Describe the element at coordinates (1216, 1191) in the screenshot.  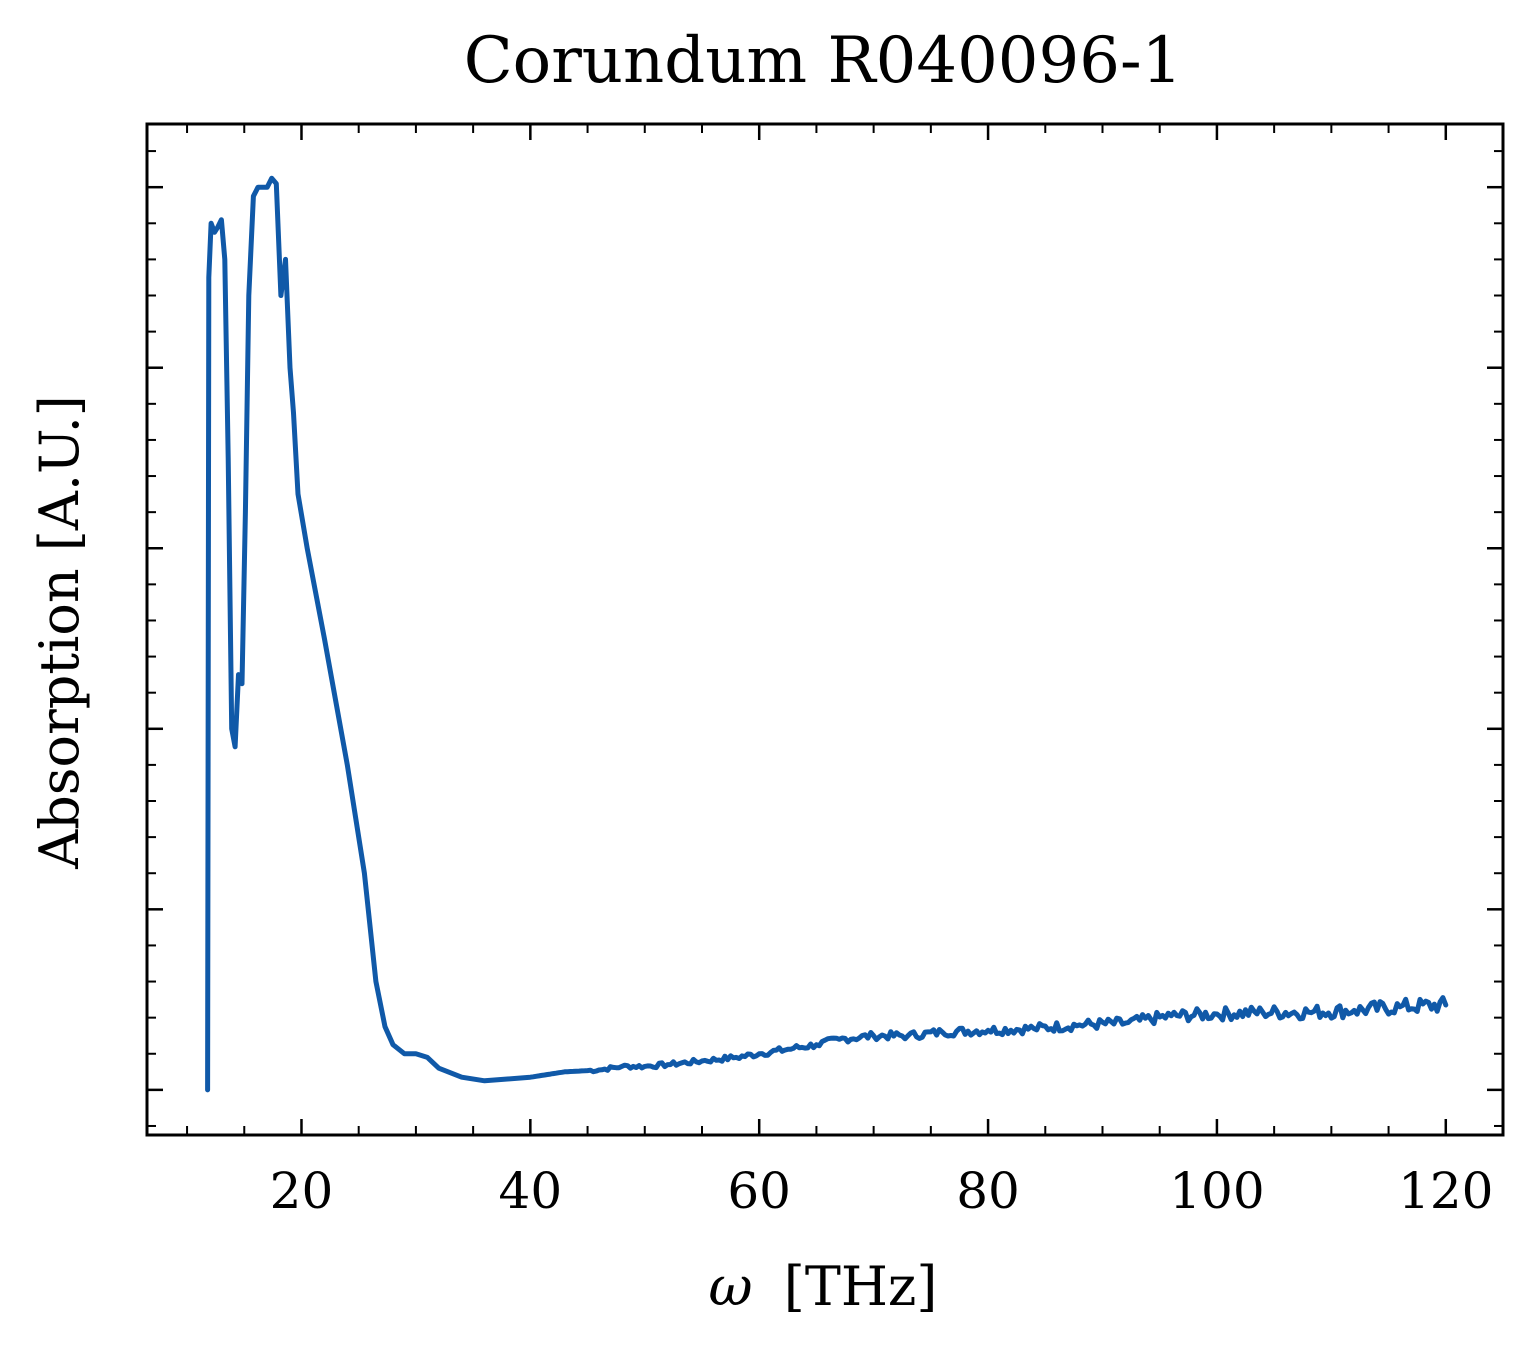
I see `x-tick-label: 100` at that location.